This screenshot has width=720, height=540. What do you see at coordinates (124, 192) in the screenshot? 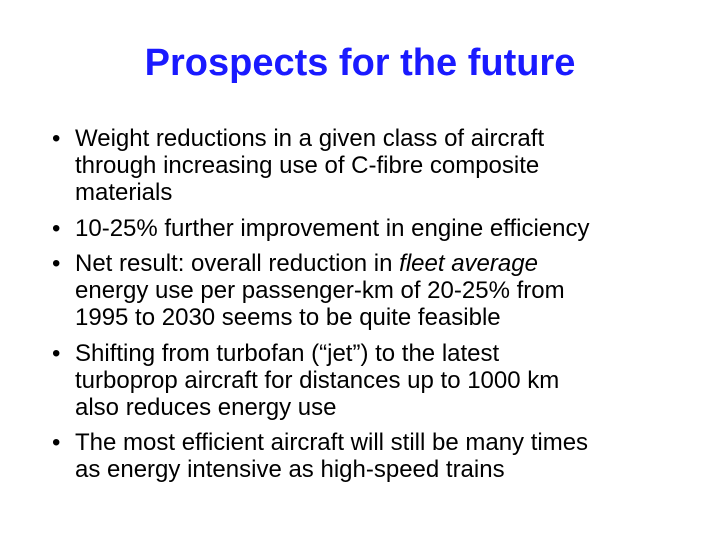
I see `bullet-line: materials` at bounding box center [124, 192].